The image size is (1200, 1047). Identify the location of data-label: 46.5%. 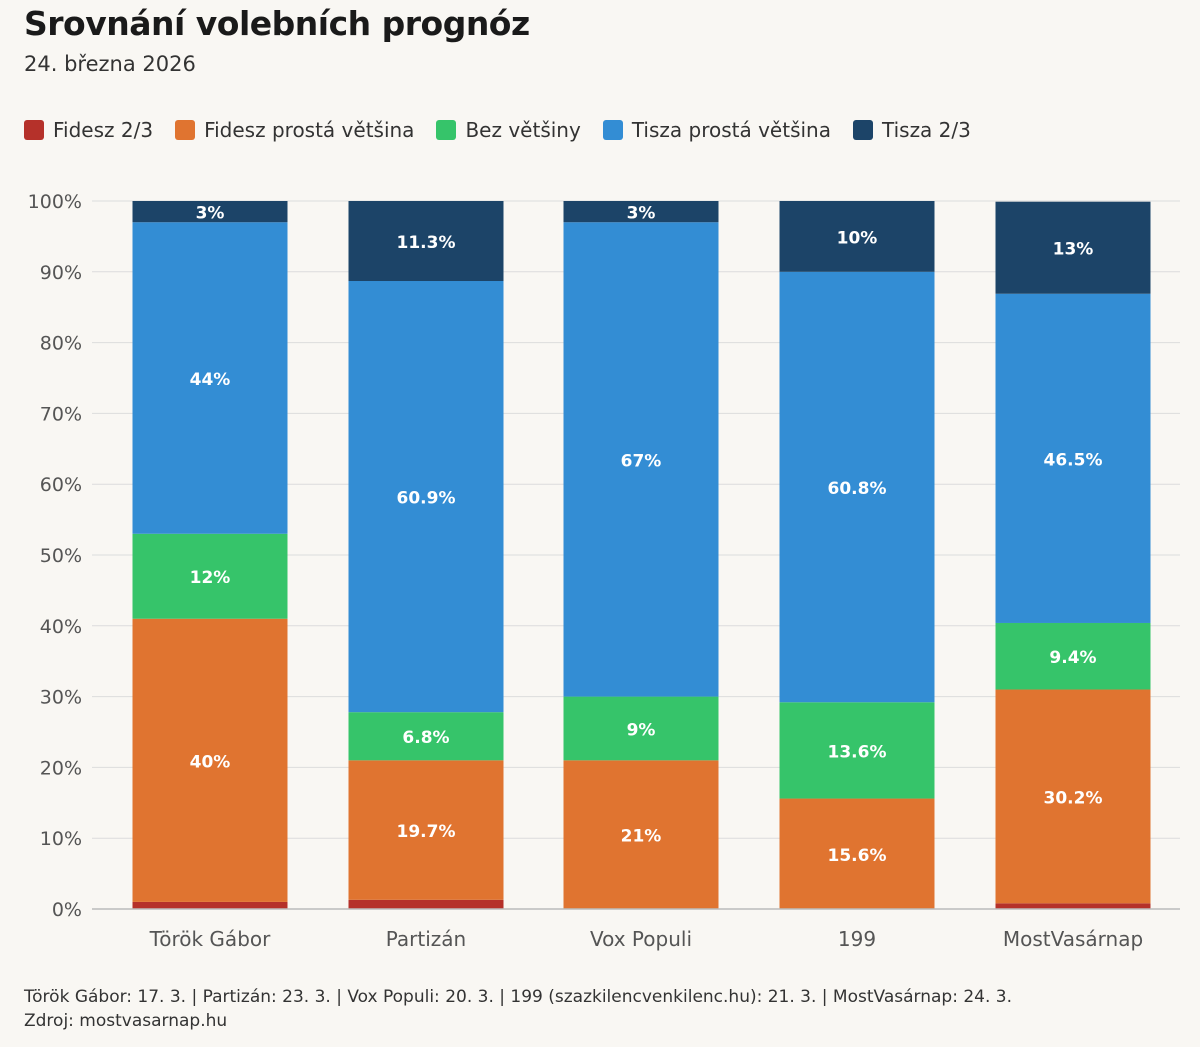
(1073, 460).